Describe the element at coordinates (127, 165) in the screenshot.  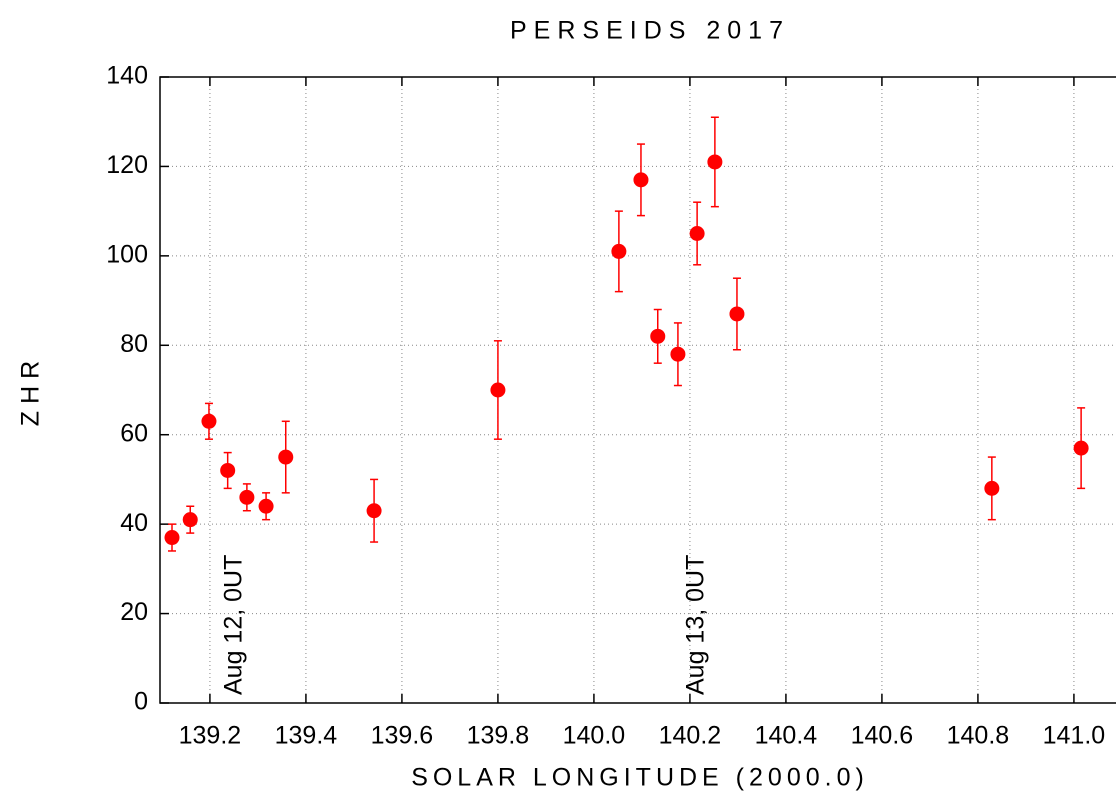
I see `y-tick-label: 120` at that location.